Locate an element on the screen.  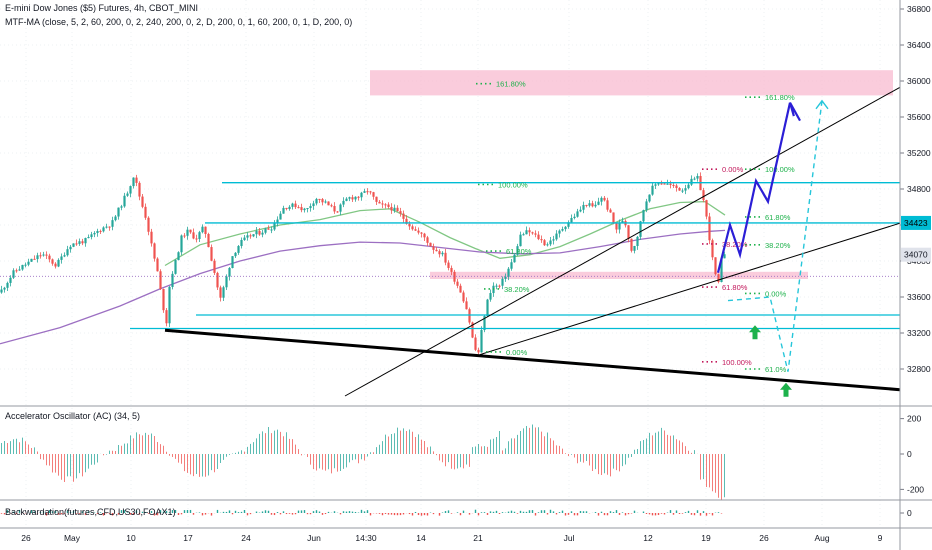
y-tick-label: 36800 is located at coordinates (919, 9).